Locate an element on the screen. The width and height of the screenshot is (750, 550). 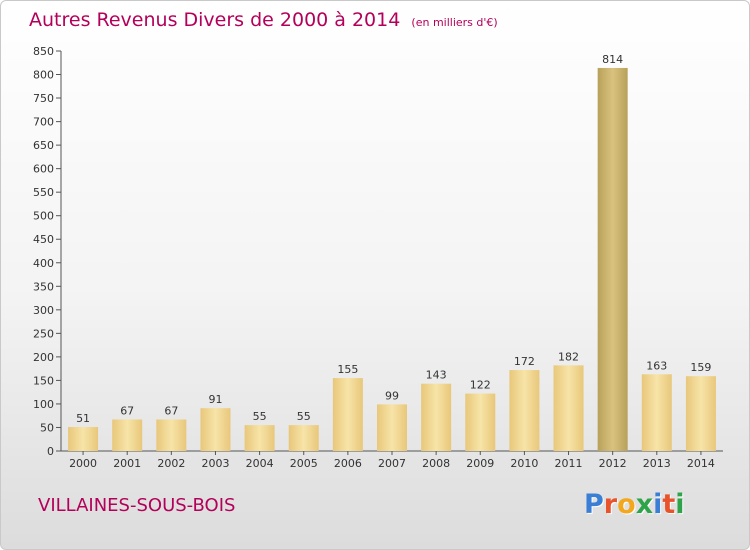
value-label-2011: 182 is located at coordinates (568, 356).